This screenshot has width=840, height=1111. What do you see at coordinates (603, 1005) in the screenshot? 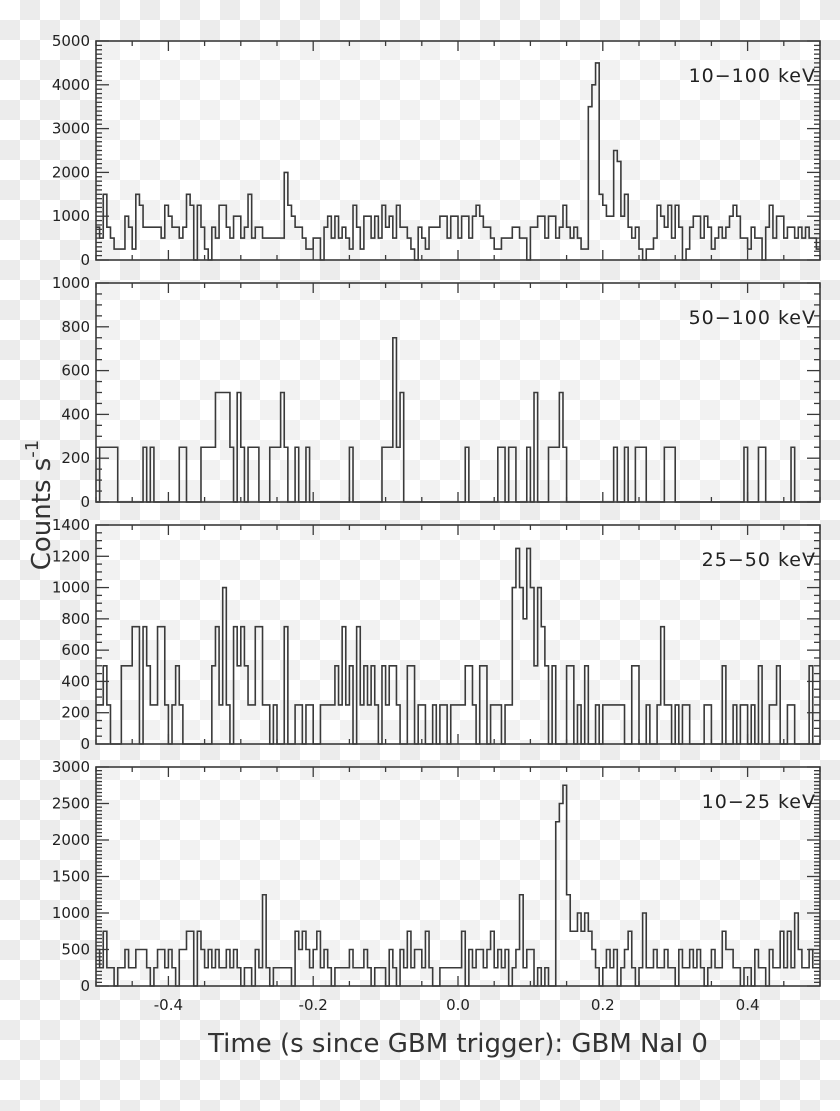
I see `x-tick-label: 0.2` at bounding box center [603, 1005].